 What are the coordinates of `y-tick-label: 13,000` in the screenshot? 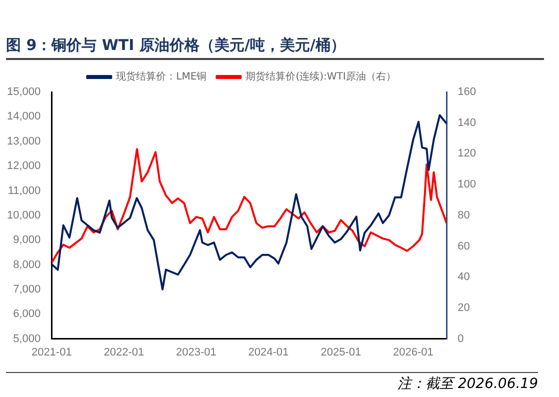 It's located at (23, 141).